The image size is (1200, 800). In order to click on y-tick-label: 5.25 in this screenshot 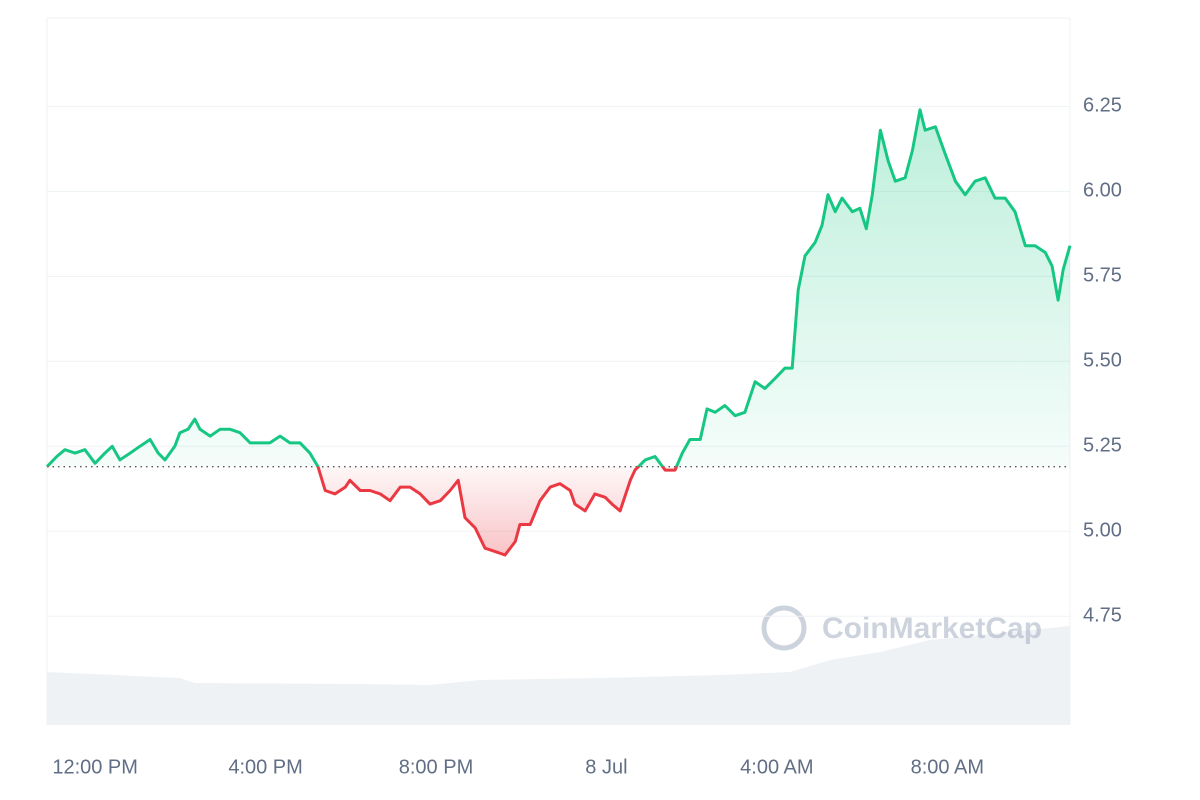, I will do `click(1102, 446)`.